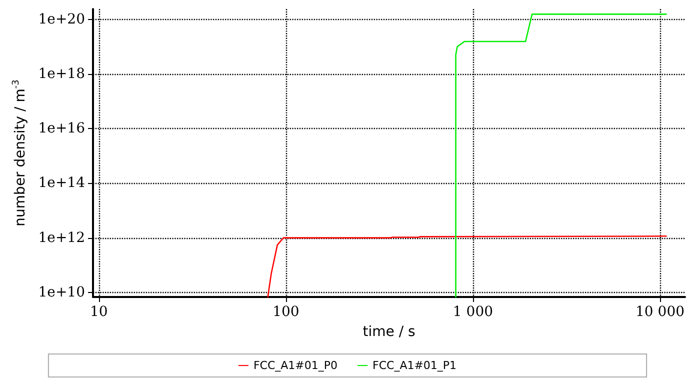  What do you see at coordinates (61, 19) in the screenshot?
I see `y-tick-label: 1e+20` at bounding box center [61, 19].